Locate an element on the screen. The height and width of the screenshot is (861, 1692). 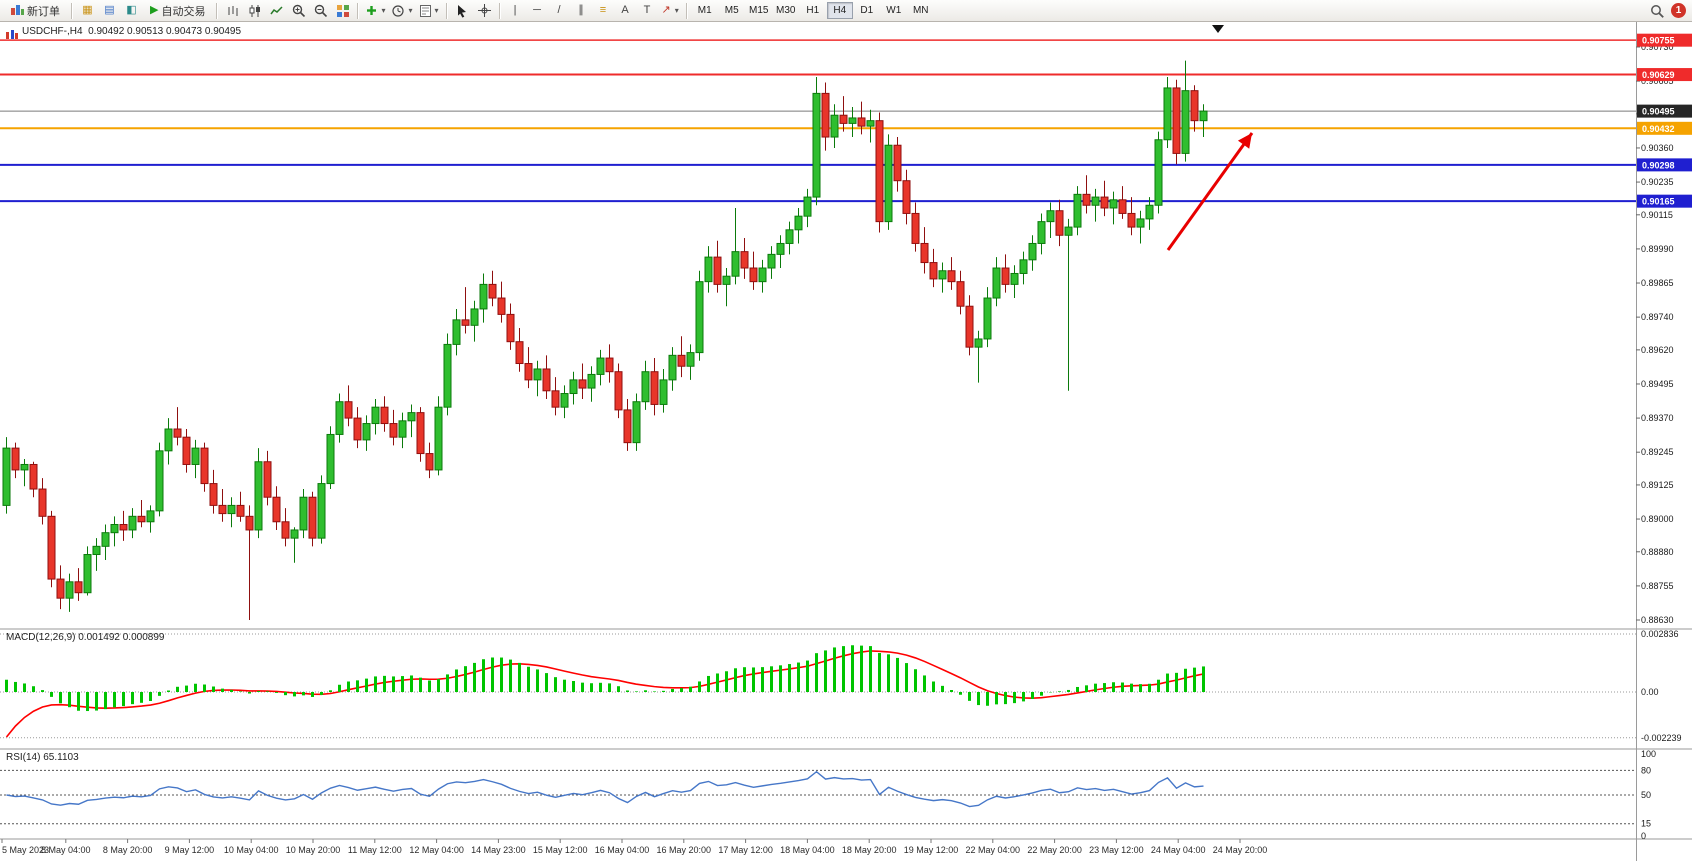
channel-icon: ∥ is located at coordinates (581, 10).